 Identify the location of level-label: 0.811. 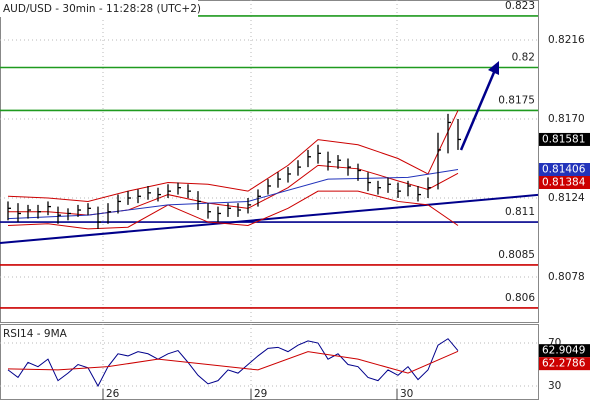
(520, 212).